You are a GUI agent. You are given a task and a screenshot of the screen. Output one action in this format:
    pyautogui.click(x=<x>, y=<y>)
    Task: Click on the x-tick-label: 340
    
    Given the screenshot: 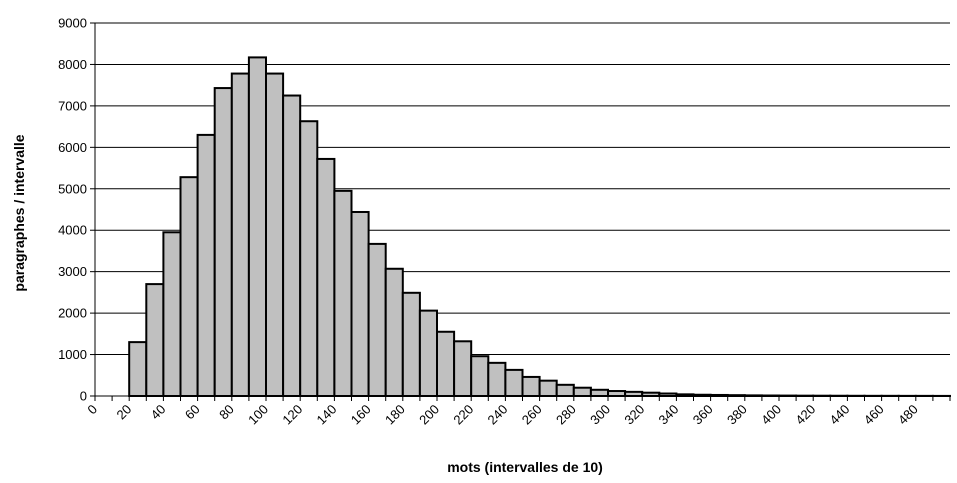 What is the action you would take?
    pyautogui.click(x=669, y=415)
    